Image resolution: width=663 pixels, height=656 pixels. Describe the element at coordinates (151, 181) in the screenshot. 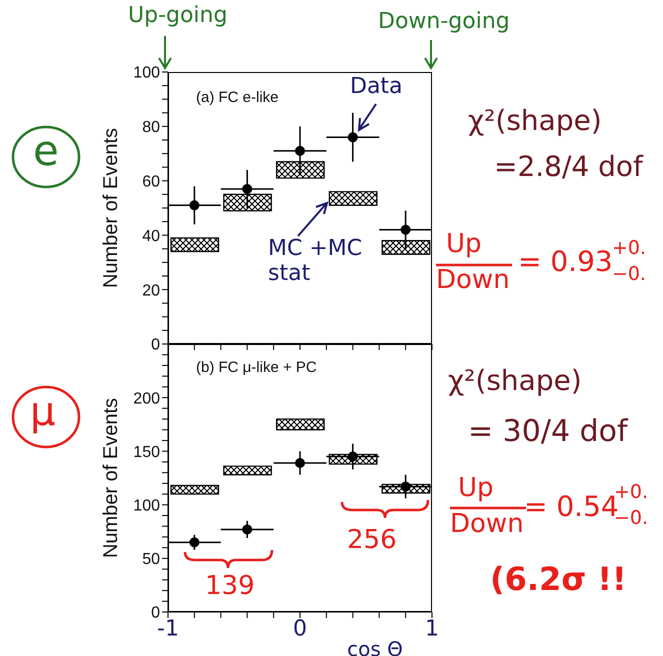

I see `y-tick-label: 60` at that location.